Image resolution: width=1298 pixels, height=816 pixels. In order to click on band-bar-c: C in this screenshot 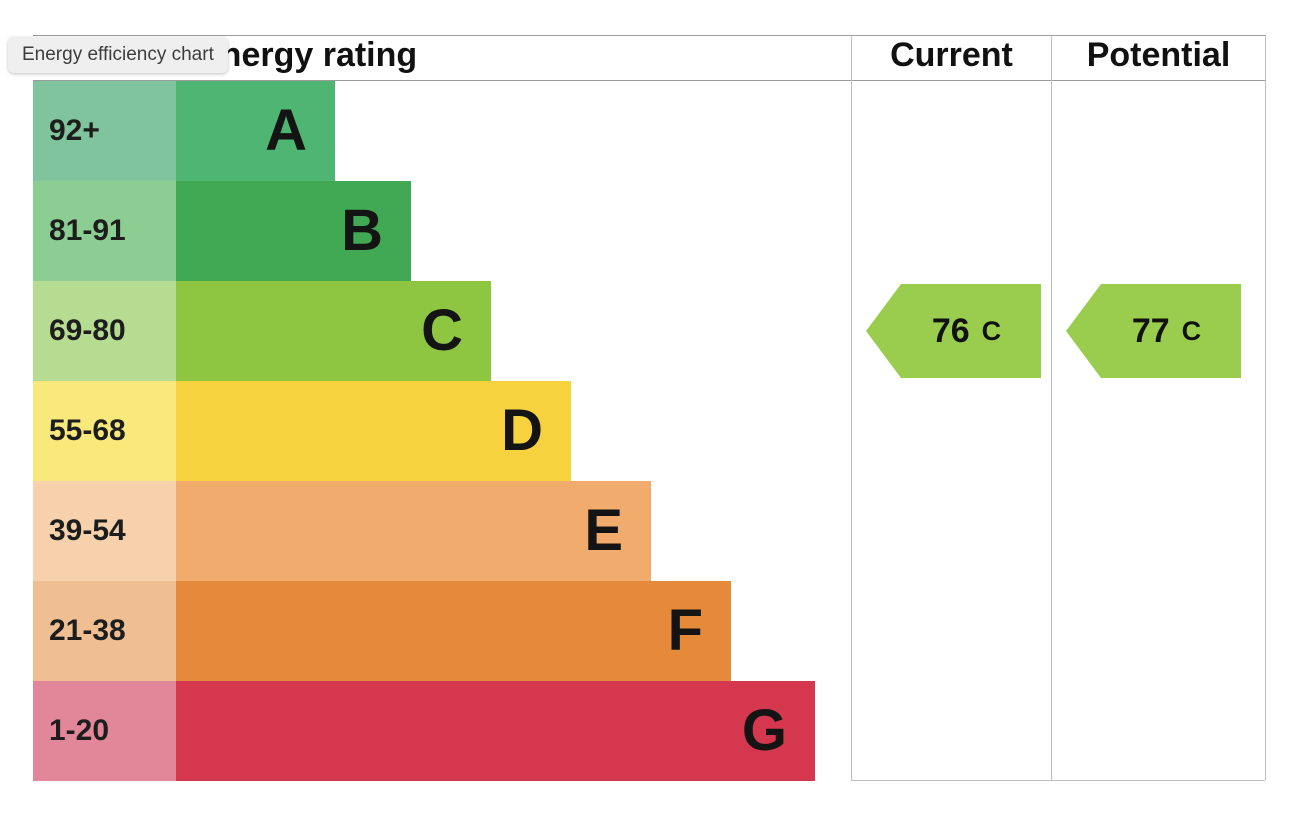, I will do `click(333, 331)`.